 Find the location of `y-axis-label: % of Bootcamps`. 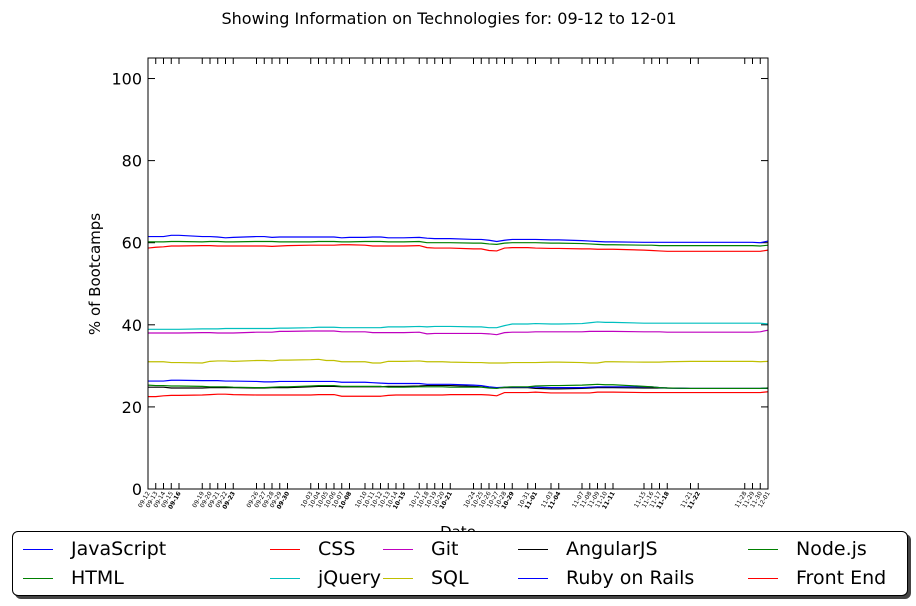

y-axis-label: % of Bootcamps is located at coordinates (95, 274).